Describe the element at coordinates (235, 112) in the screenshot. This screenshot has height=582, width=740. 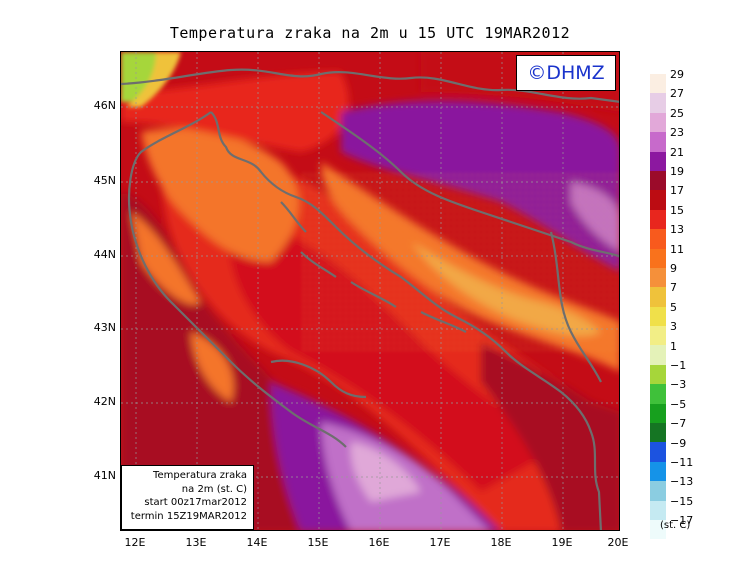
I see `north-red` at that location.